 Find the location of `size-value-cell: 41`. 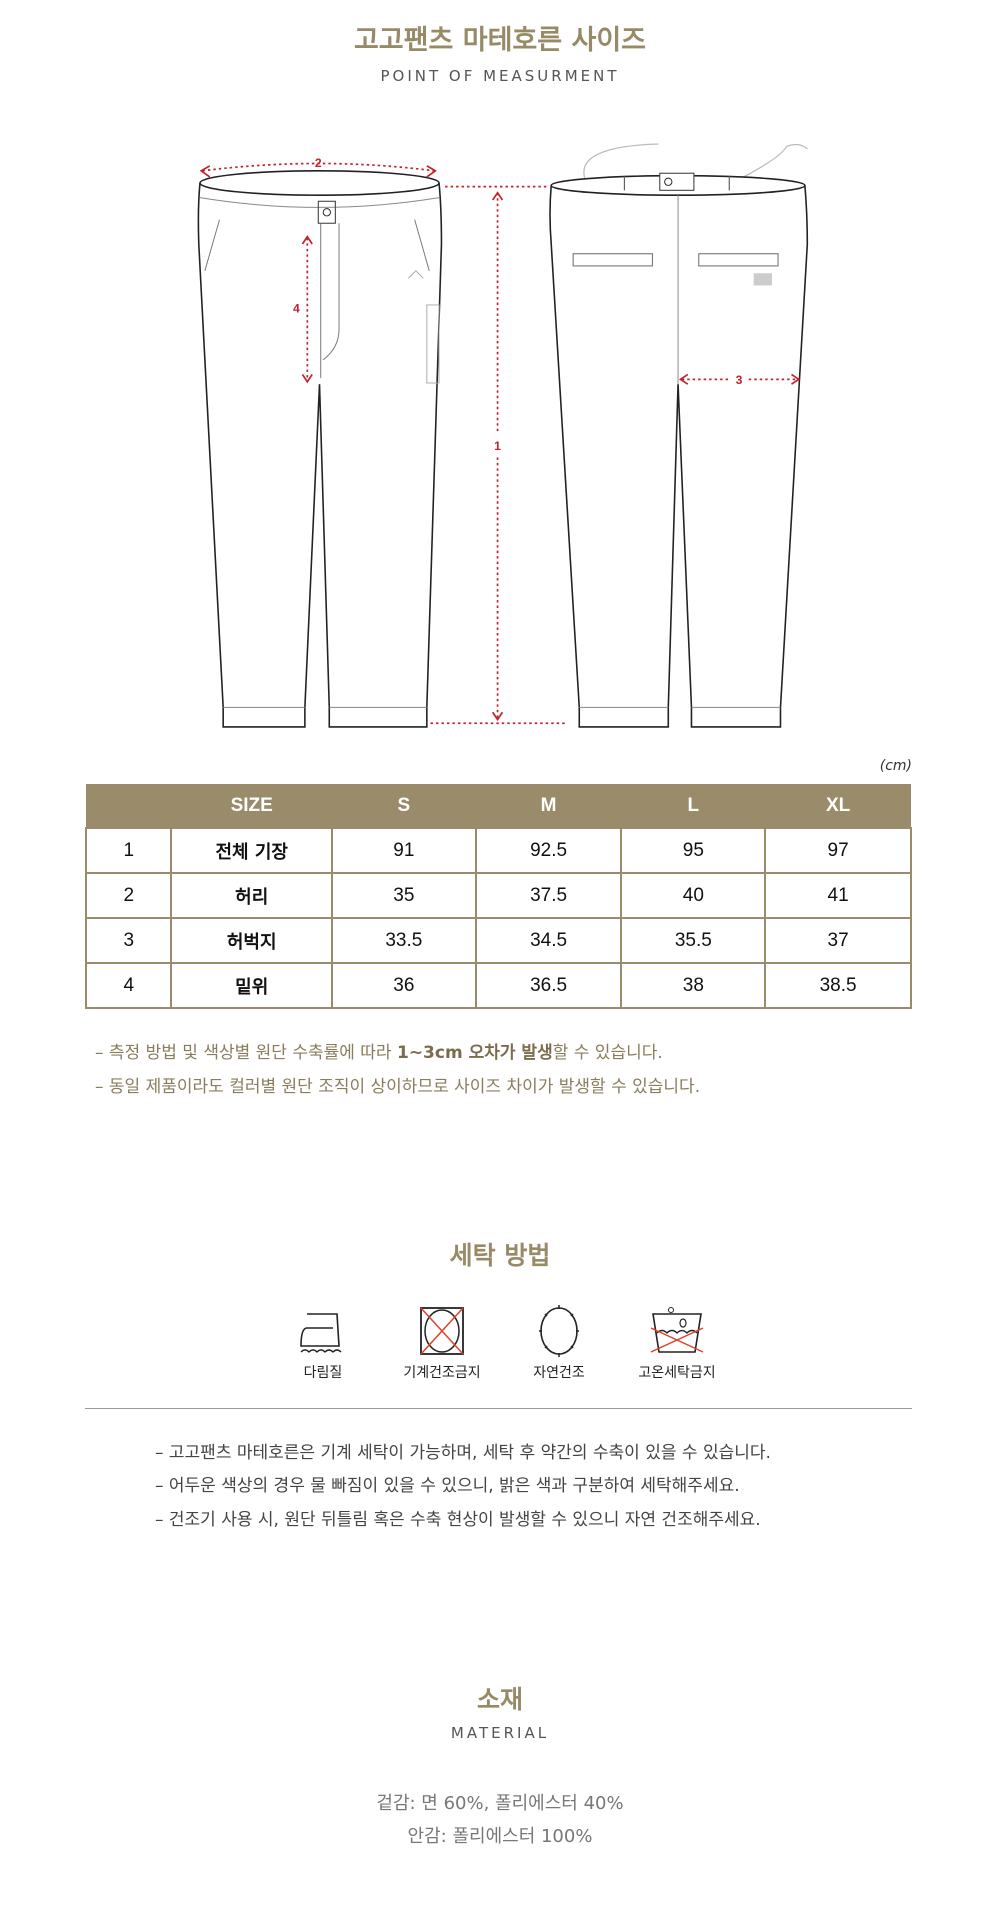

size-value-cell: 41 is located at coordinates (838, 895).